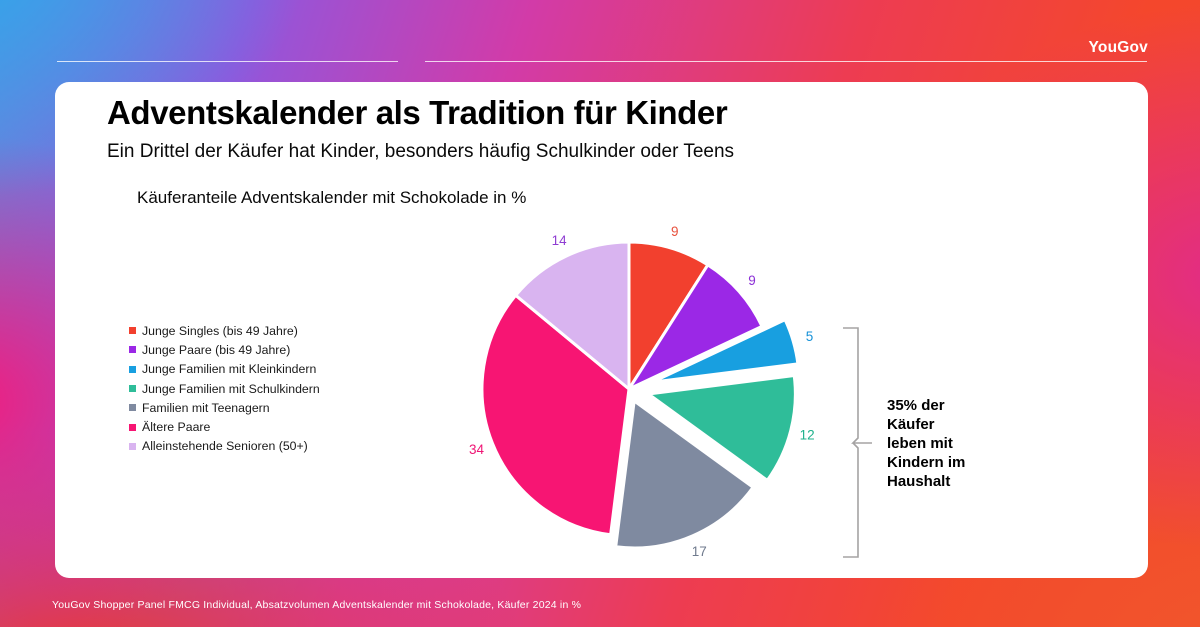  I want to click on legend-item: Familien mit Teenagern, so click(224, 407).